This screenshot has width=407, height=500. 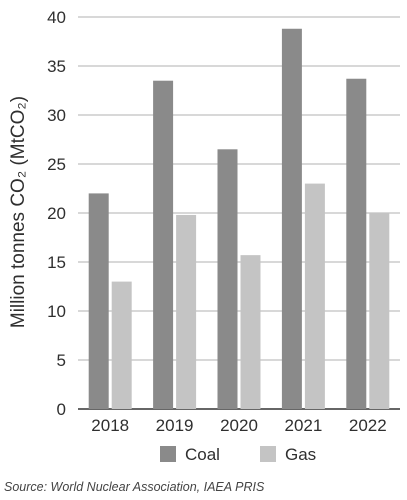 I want to click on bar-coal-2019, so click(x=163, y=244).